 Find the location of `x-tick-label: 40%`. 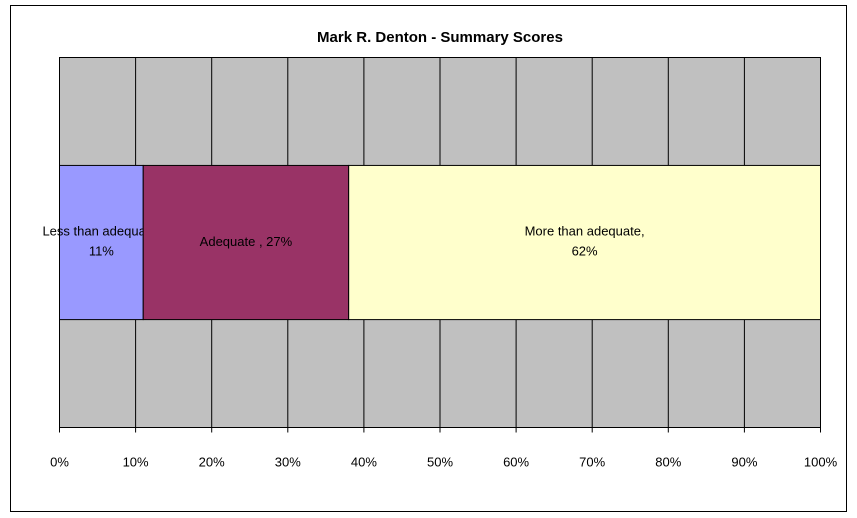

x-tick-label: 40% is located at coordinates (364, 461).